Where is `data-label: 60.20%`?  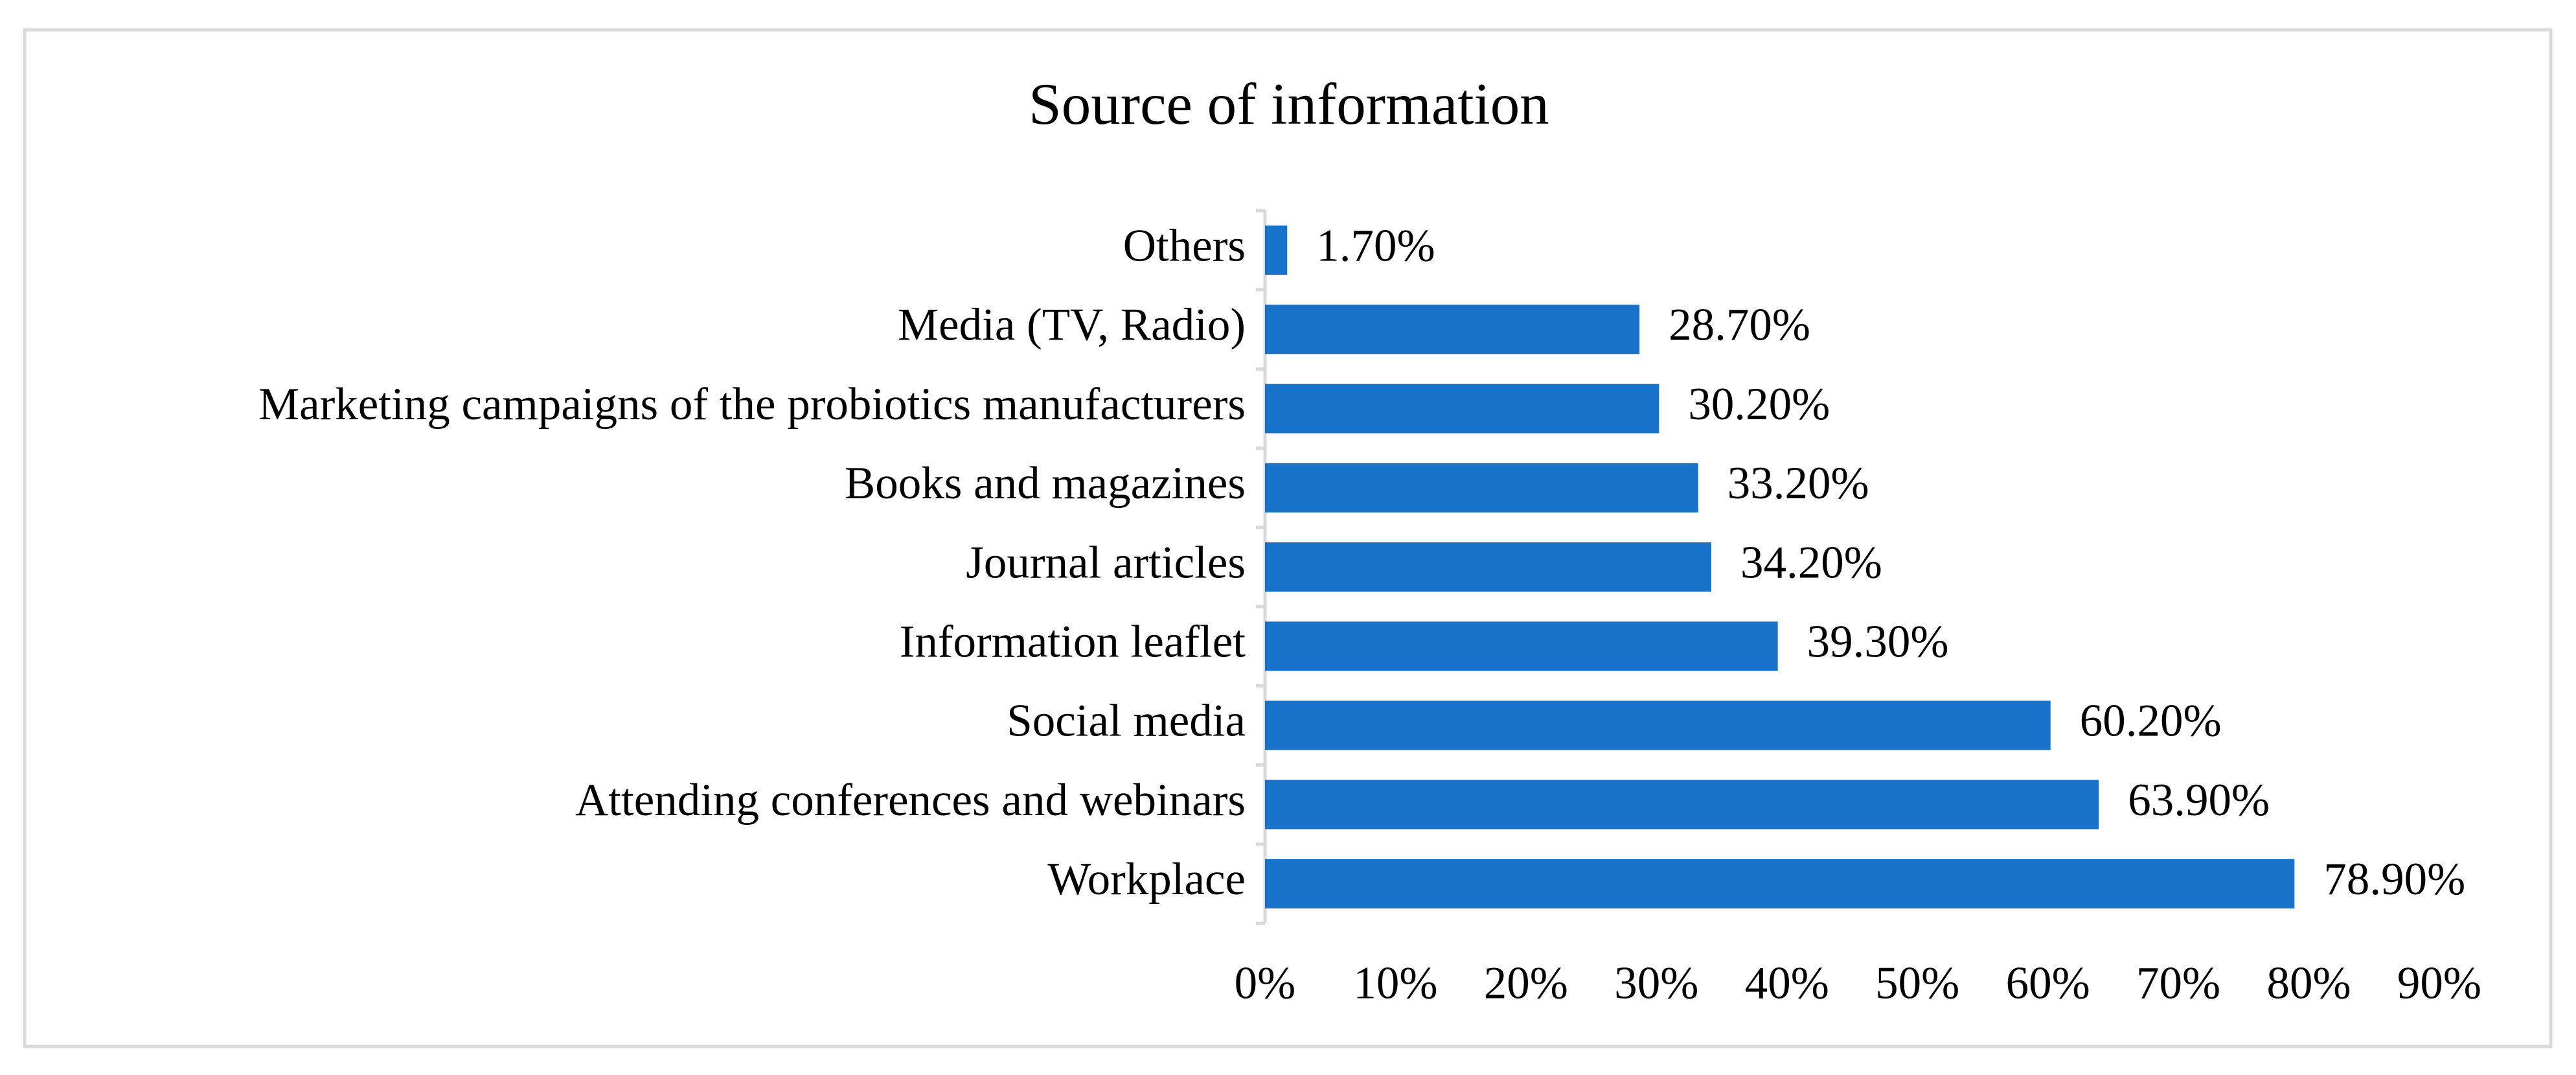 data-label: 60.20% is located at coordinates (2151, 721).